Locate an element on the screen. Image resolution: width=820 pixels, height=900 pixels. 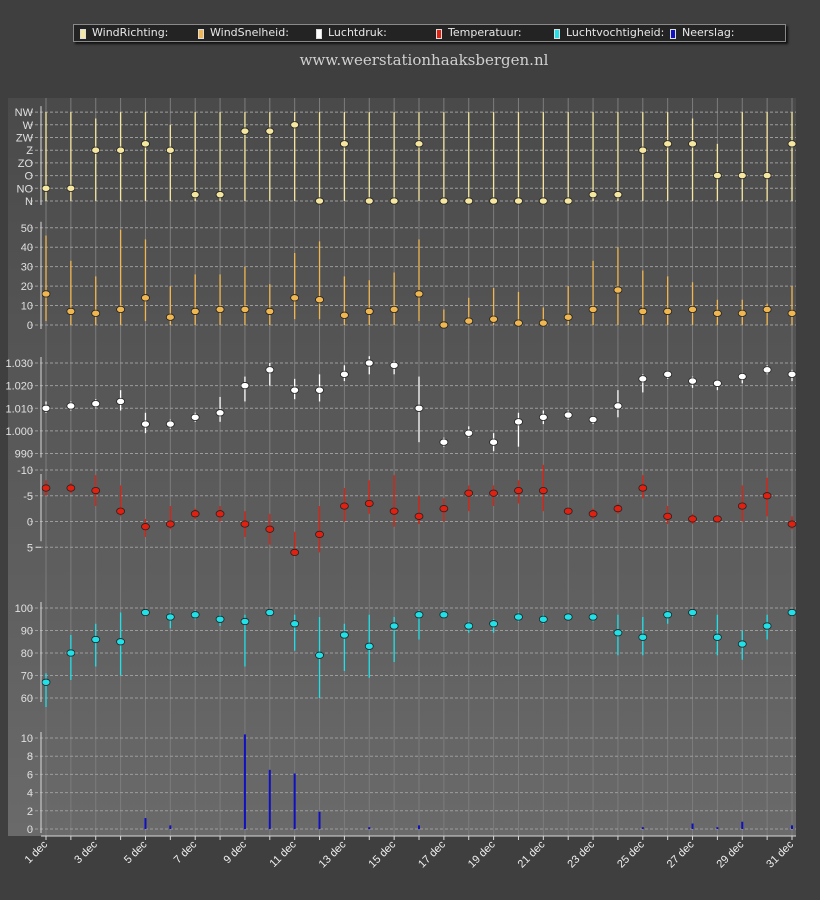
y-tick-label: 1.030 is located at coordinates (19, 364).